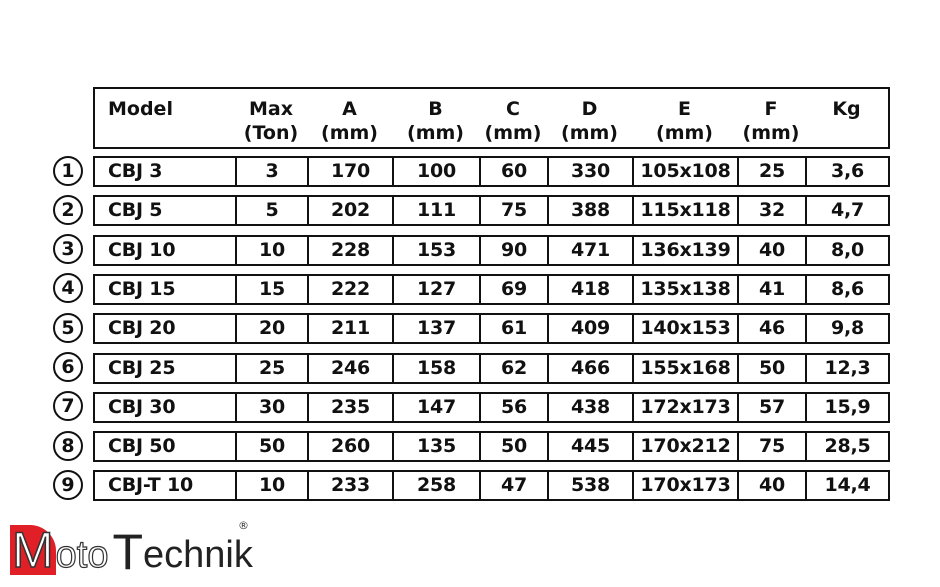 The width and height of the screenshot is (940, 587). What do you see at coordinates (846, 447) in the screenshot?
I see `table-cell: 28,5` at bounding box center [846, 447].